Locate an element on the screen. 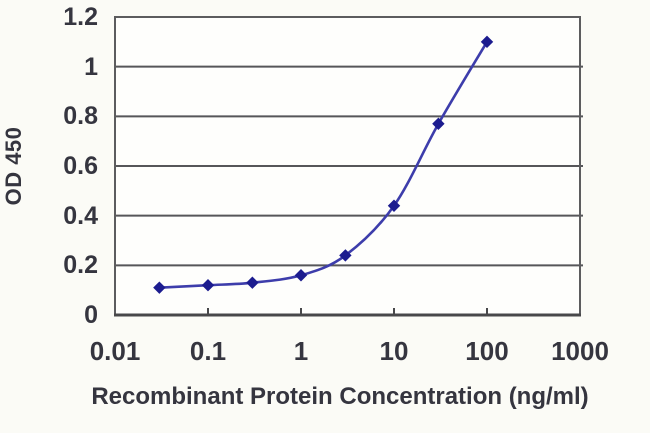  y-tick-label-0.6: 0.6 is located at coordinates (80, 166).